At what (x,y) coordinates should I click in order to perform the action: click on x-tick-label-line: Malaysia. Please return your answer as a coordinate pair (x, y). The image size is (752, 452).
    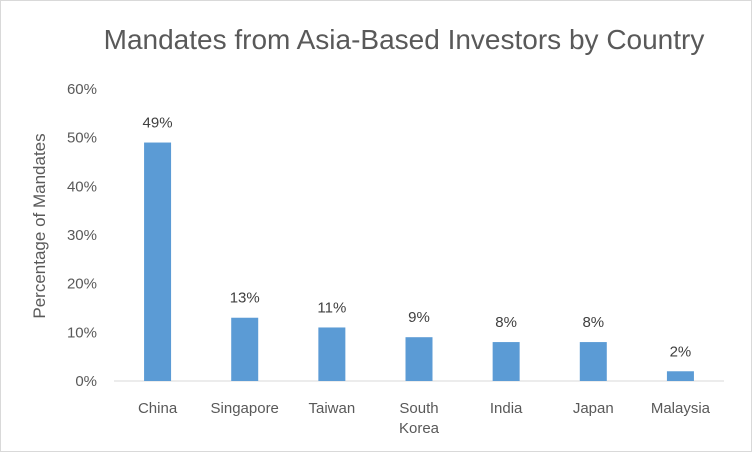
    Looking at the image, I should click on (681, 408).